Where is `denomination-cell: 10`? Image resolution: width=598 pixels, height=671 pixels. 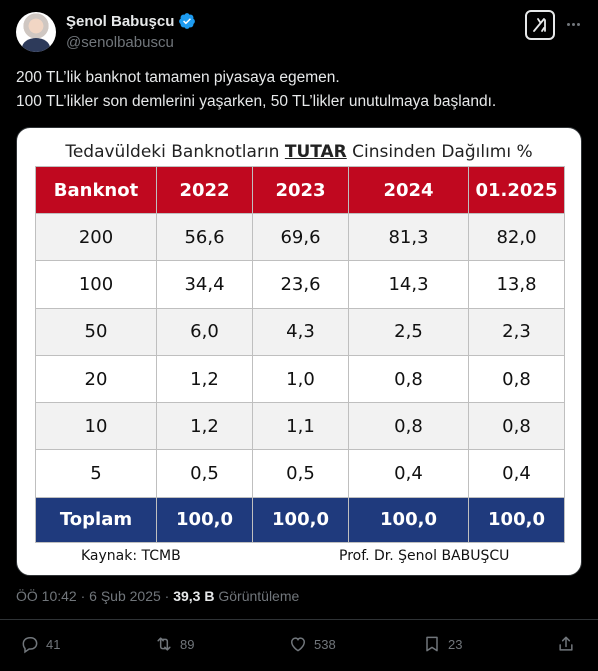 denomination-cell: 10 is located at coordinates (96, 426).